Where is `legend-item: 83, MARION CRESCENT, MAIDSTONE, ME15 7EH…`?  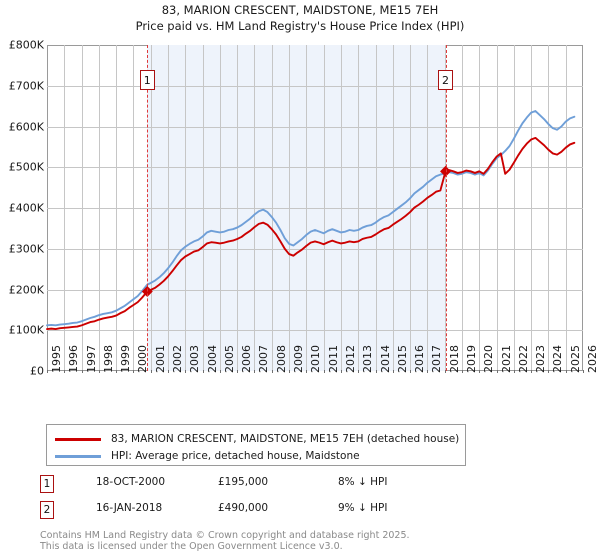 legend-item: 83, MARION CRESCENT, MAIDSTONE, ME15 7EH… is located at coordinates (257, 439).